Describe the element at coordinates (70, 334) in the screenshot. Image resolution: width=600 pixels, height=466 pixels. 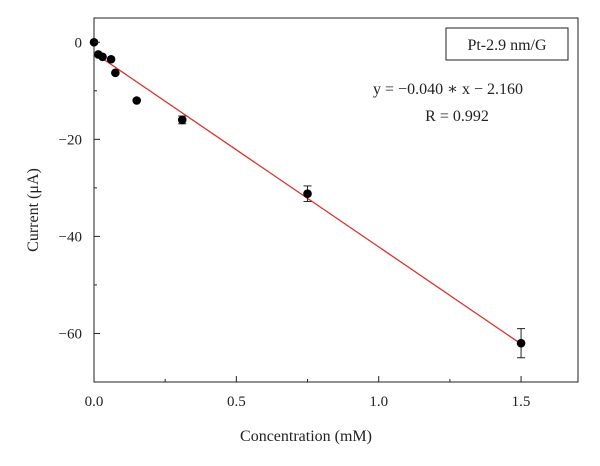
I see `y-tick-label: −60` at that location.